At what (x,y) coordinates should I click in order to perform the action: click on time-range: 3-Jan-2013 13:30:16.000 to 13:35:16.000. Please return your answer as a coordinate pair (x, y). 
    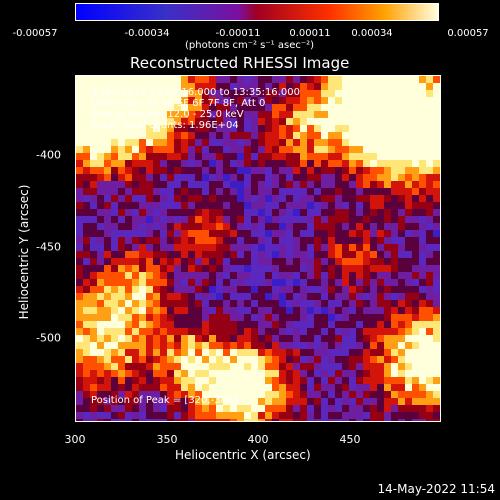
    Looking at the image, I should click on (195, 92).